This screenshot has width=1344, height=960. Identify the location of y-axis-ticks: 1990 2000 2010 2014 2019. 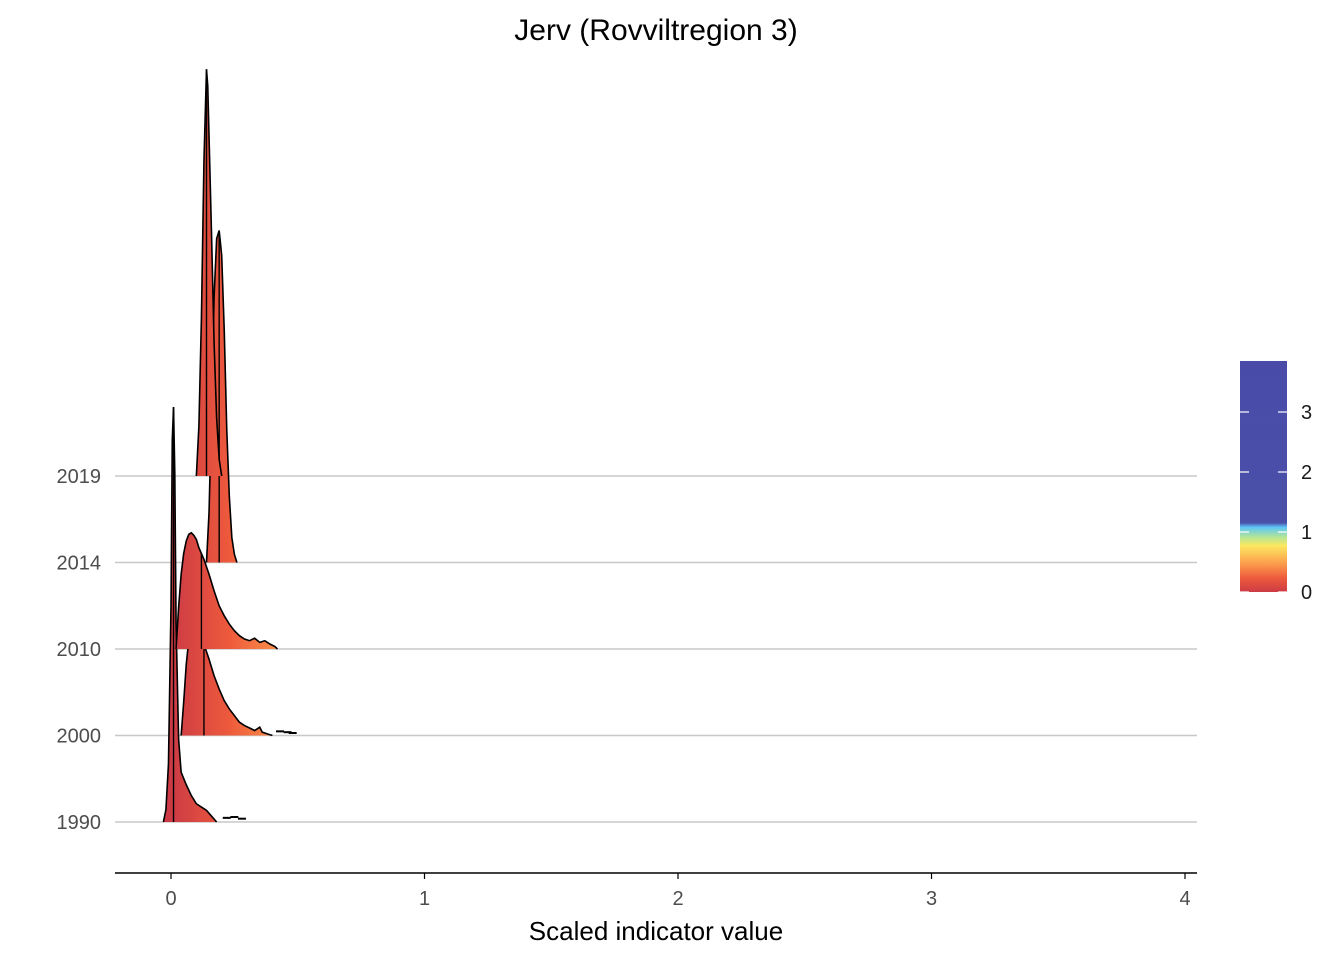
(79, 650).